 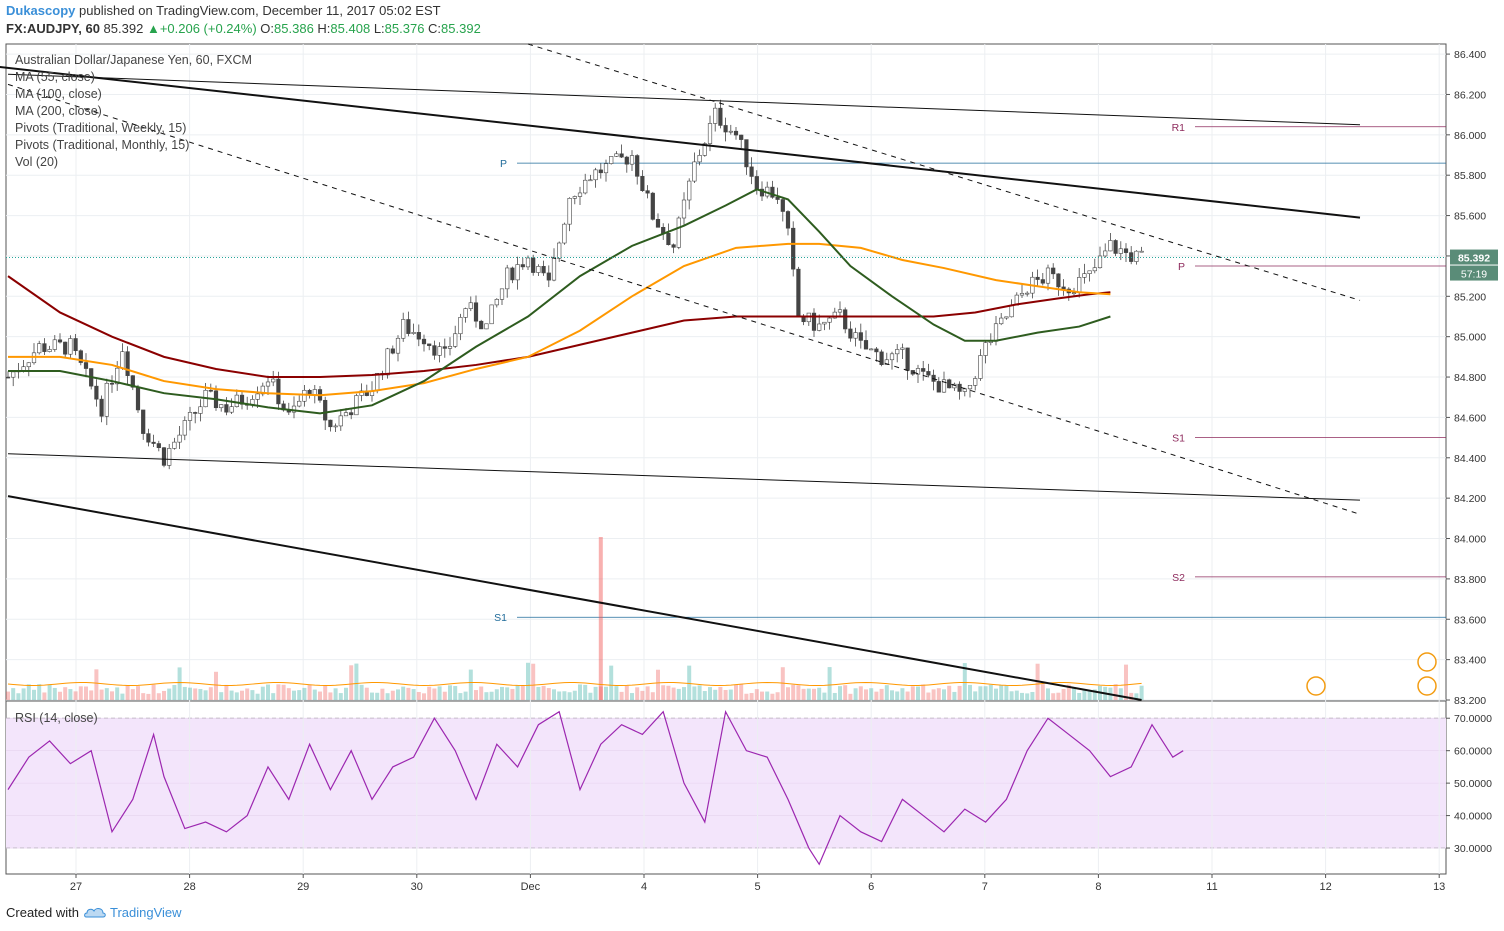 What do you see at coordinates (58, 94) in the screenshot?
I see `legend-item-ma100: MA (100, close)` at bounding box center [58, 94].